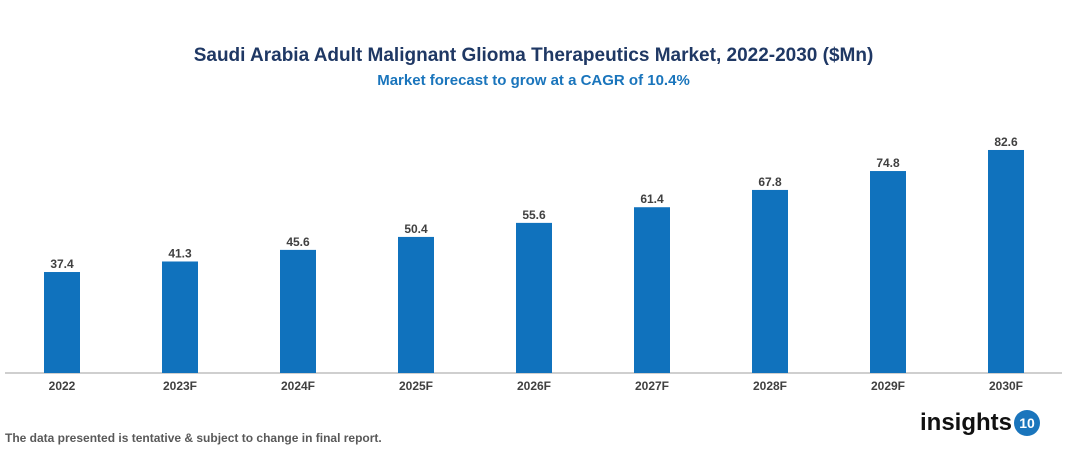 The height and width of the screenshot is (454, 1067). What do you see at coordinates (416, 304) in the screenshot?
I see `bar-2025F` at bounding box center [416, 304].